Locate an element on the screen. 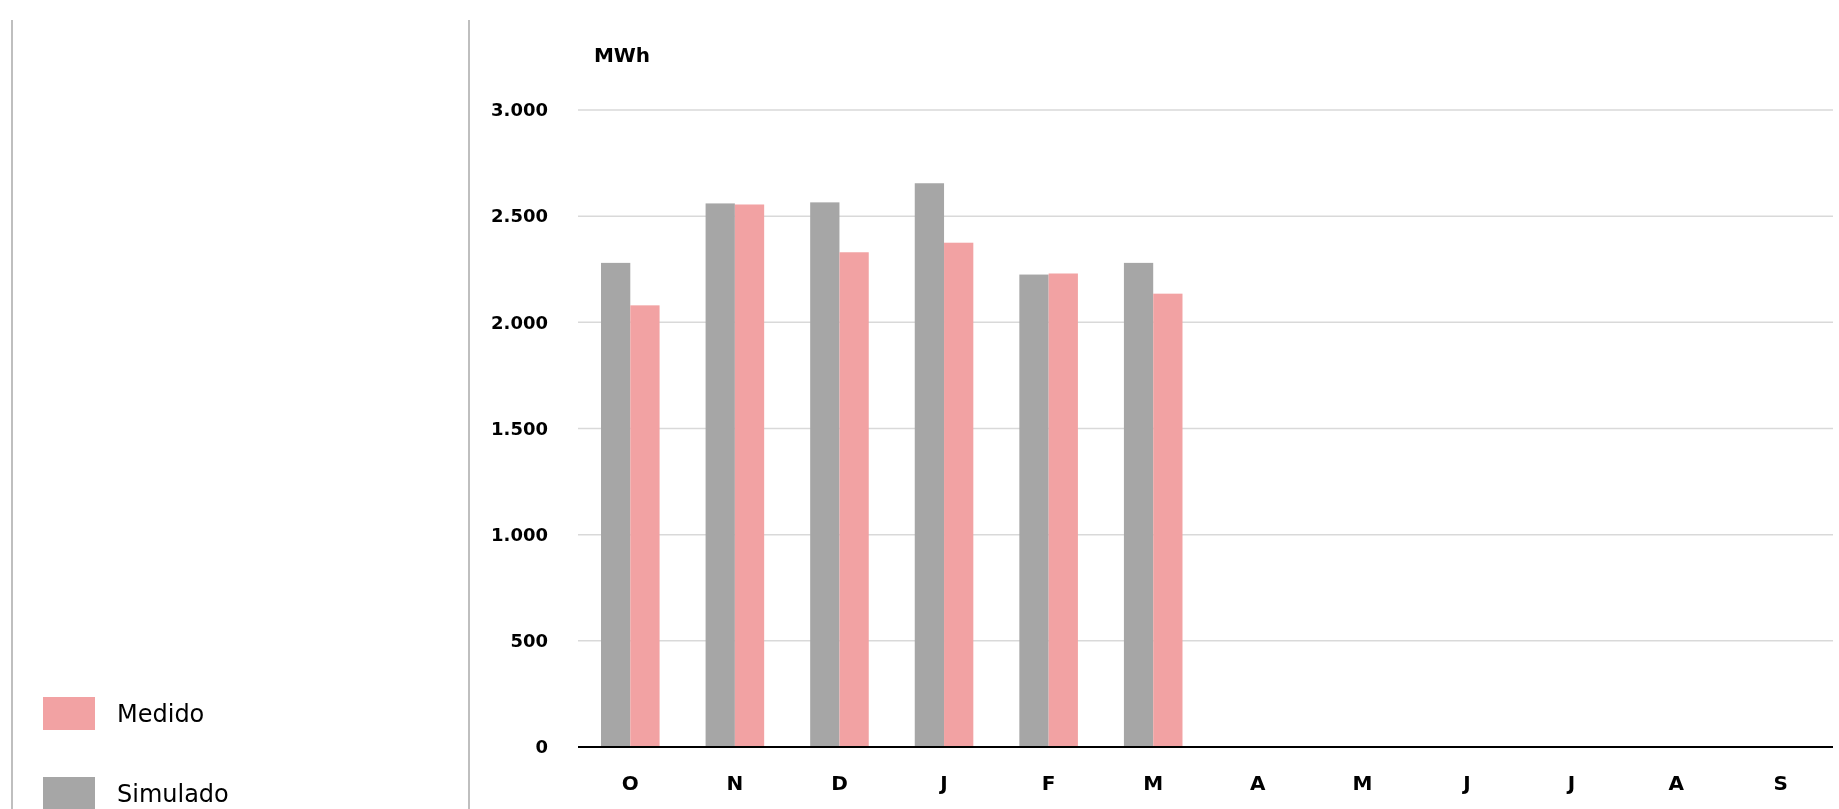  x-tick-label: S is located at coordinates (1780, 783).